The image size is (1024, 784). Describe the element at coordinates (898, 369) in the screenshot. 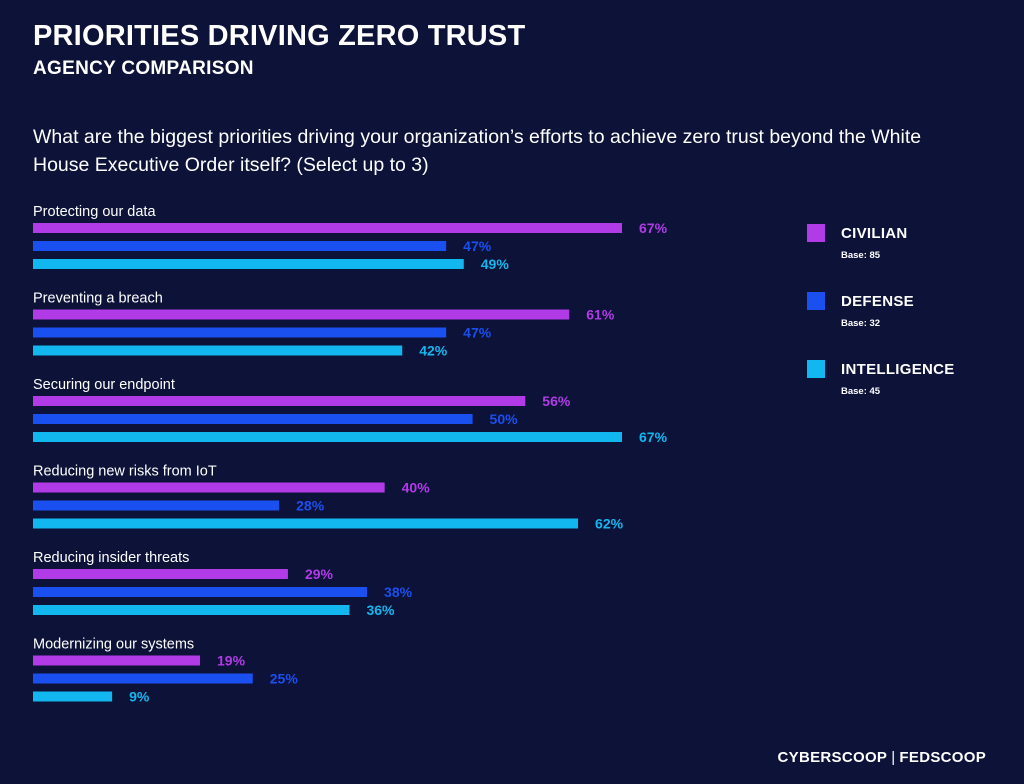

I see `legend-label-intelligence: INTELLIGENCE` at that location.